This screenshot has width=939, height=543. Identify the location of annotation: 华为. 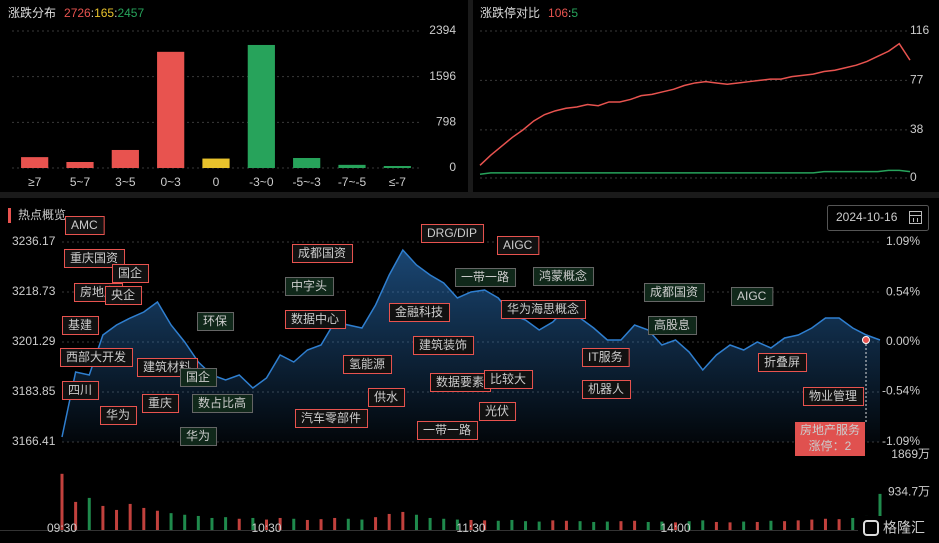
(199, 436).